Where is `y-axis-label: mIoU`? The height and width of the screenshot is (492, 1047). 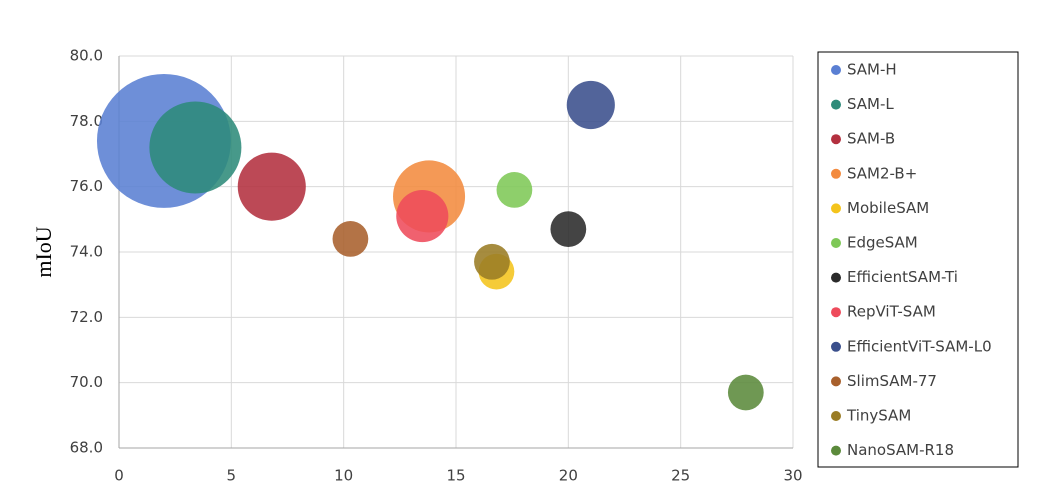
y-axis-label: mIoU is located at coordinates (43, 251).